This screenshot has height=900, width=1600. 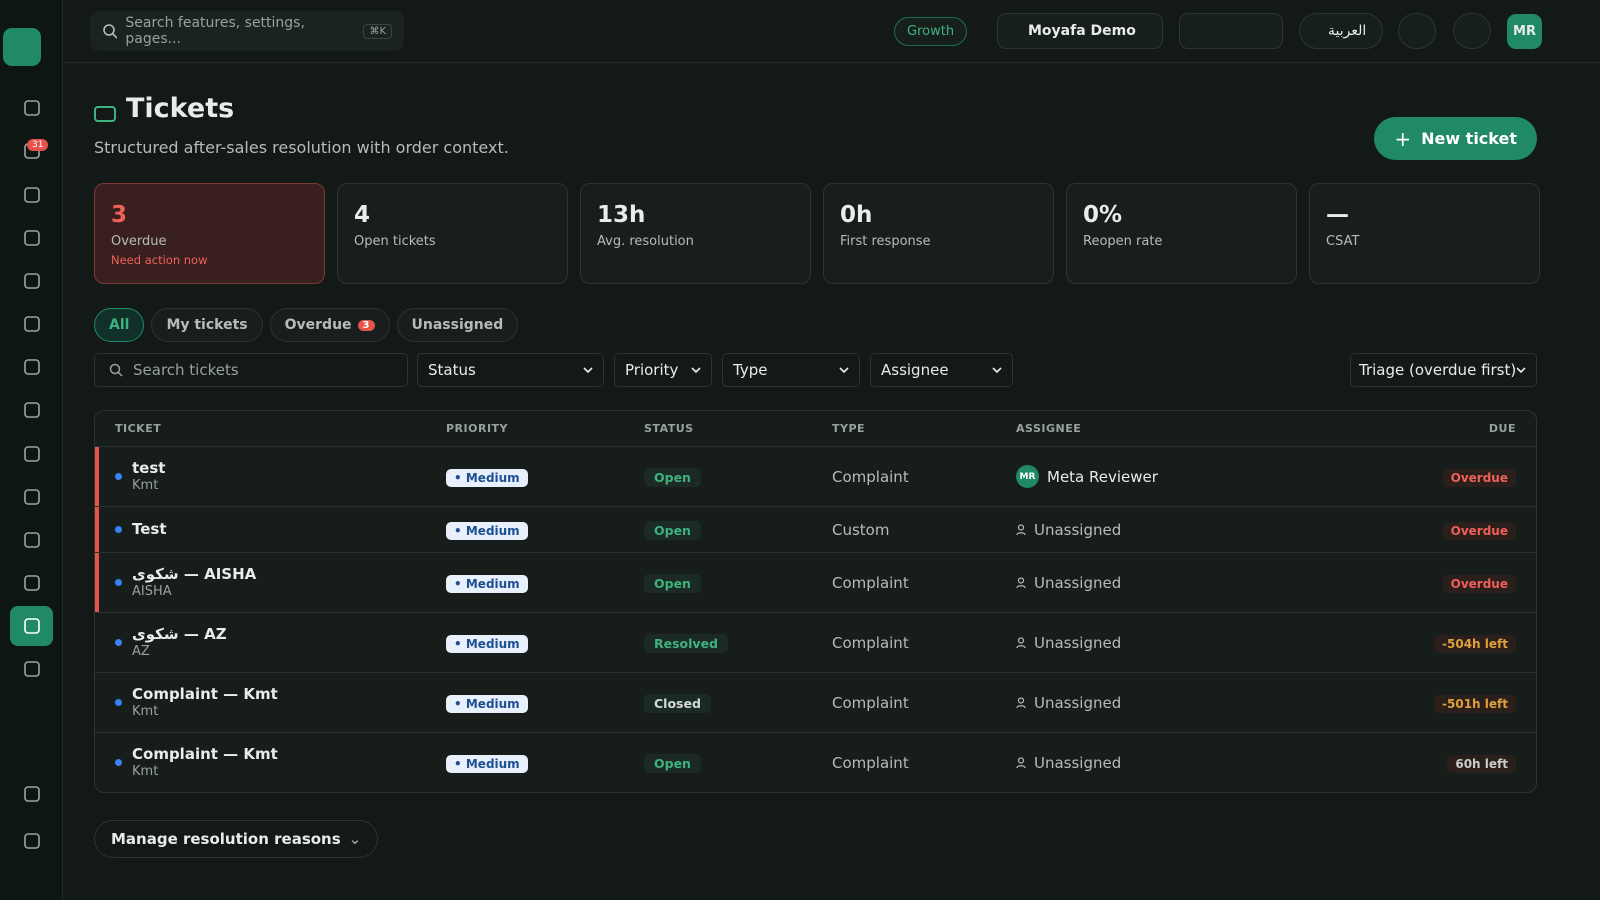 I want to click on stat-card: 0% Reopen rate, so click(x=1181, y=233).